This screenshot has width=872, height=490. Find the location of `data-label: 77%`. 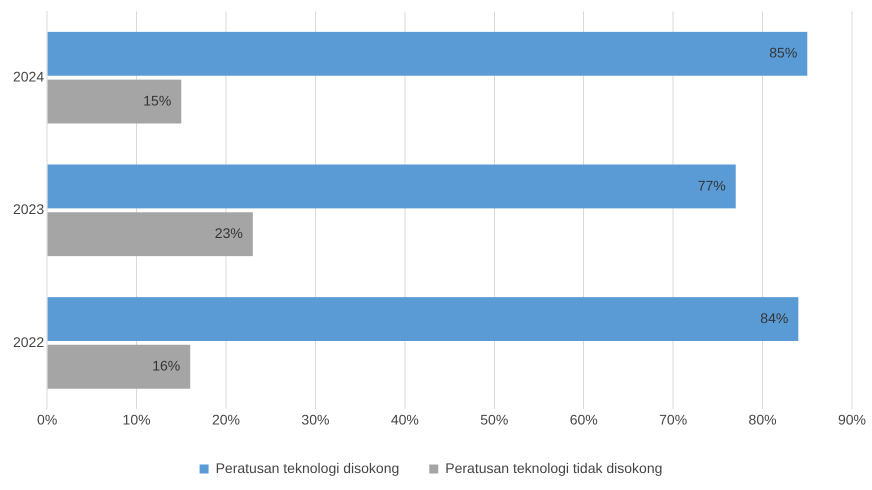

data-label: 77% is located at coordinates (712, 185).